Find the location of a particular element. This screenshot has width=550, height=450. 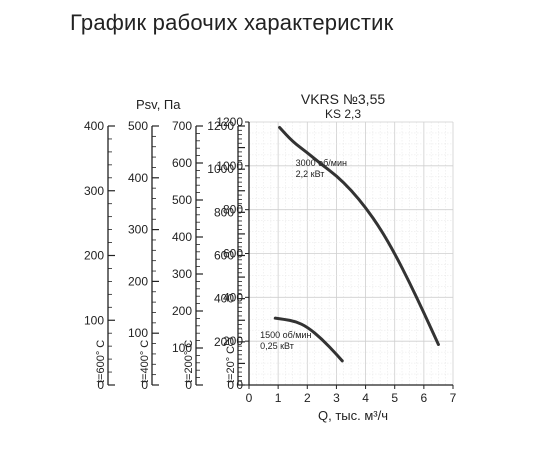

series-label-2: 1500 об/мин is located at coordinates (285, 335).